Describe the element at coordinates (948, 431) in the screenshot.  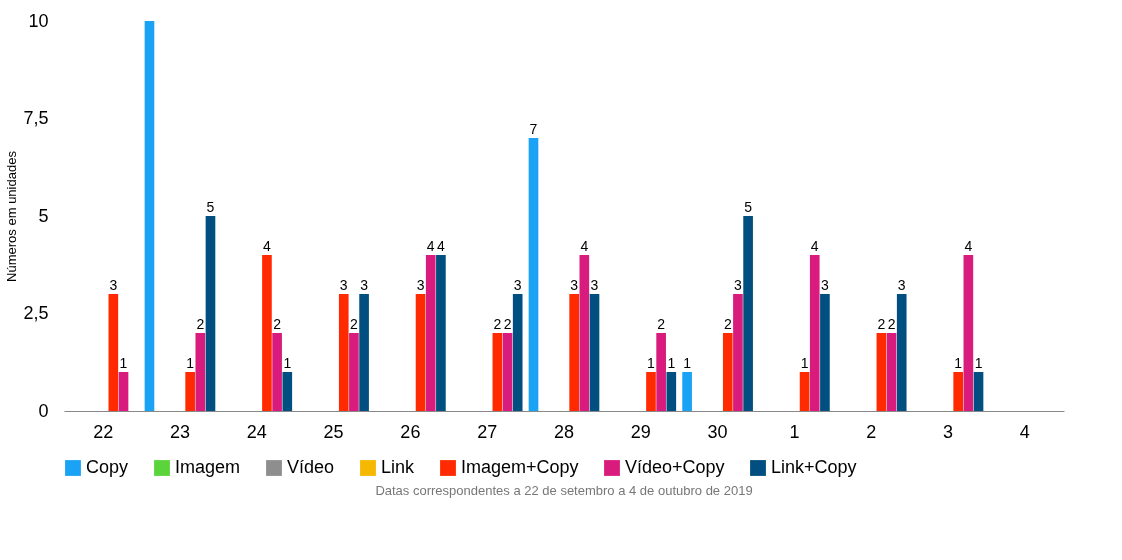
I see `x-tick-label: 3` at that location.